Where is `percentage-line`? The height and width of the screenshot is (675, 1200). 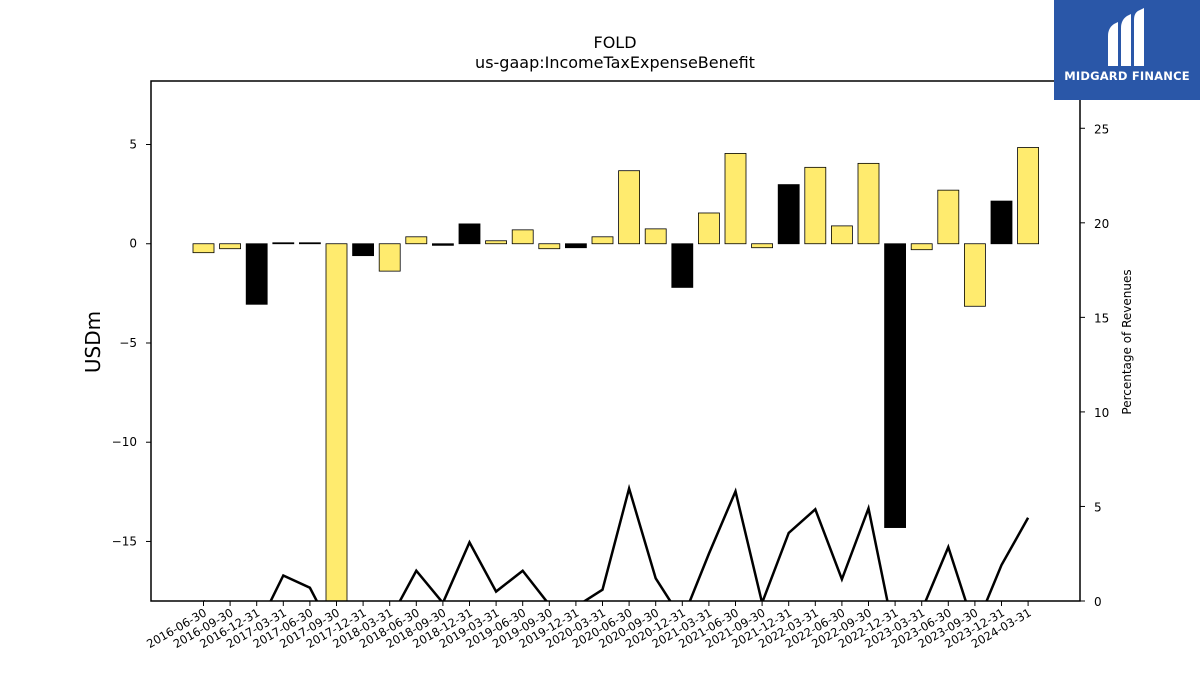 percentage-line is located at coordinates (616, 542).